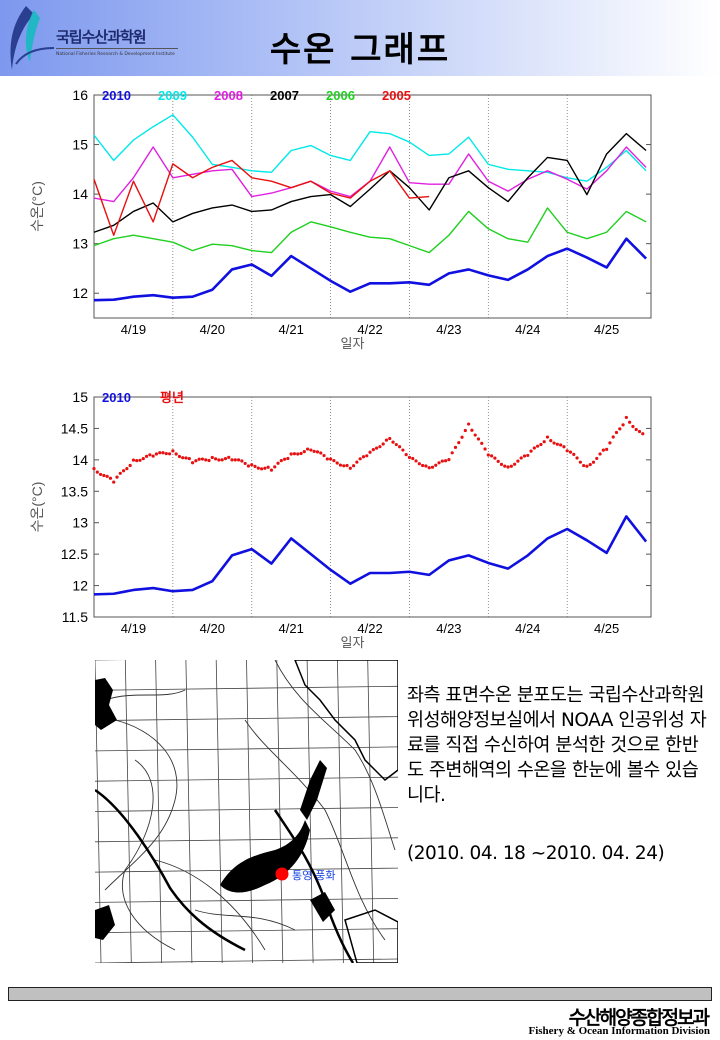  I want to click on page-title: 수온 그래프, so click(360, 50).